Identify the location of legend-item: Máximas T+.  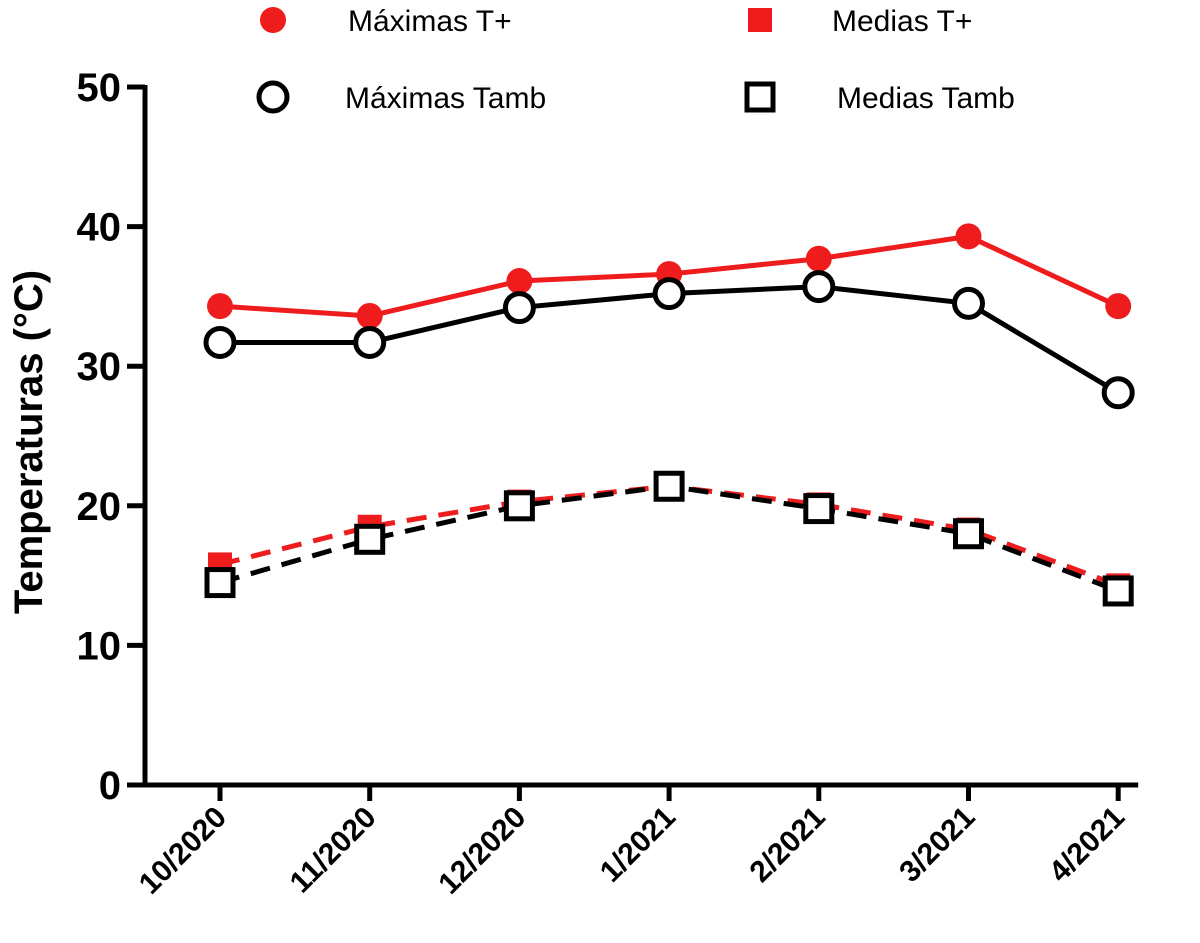
(386, 21).